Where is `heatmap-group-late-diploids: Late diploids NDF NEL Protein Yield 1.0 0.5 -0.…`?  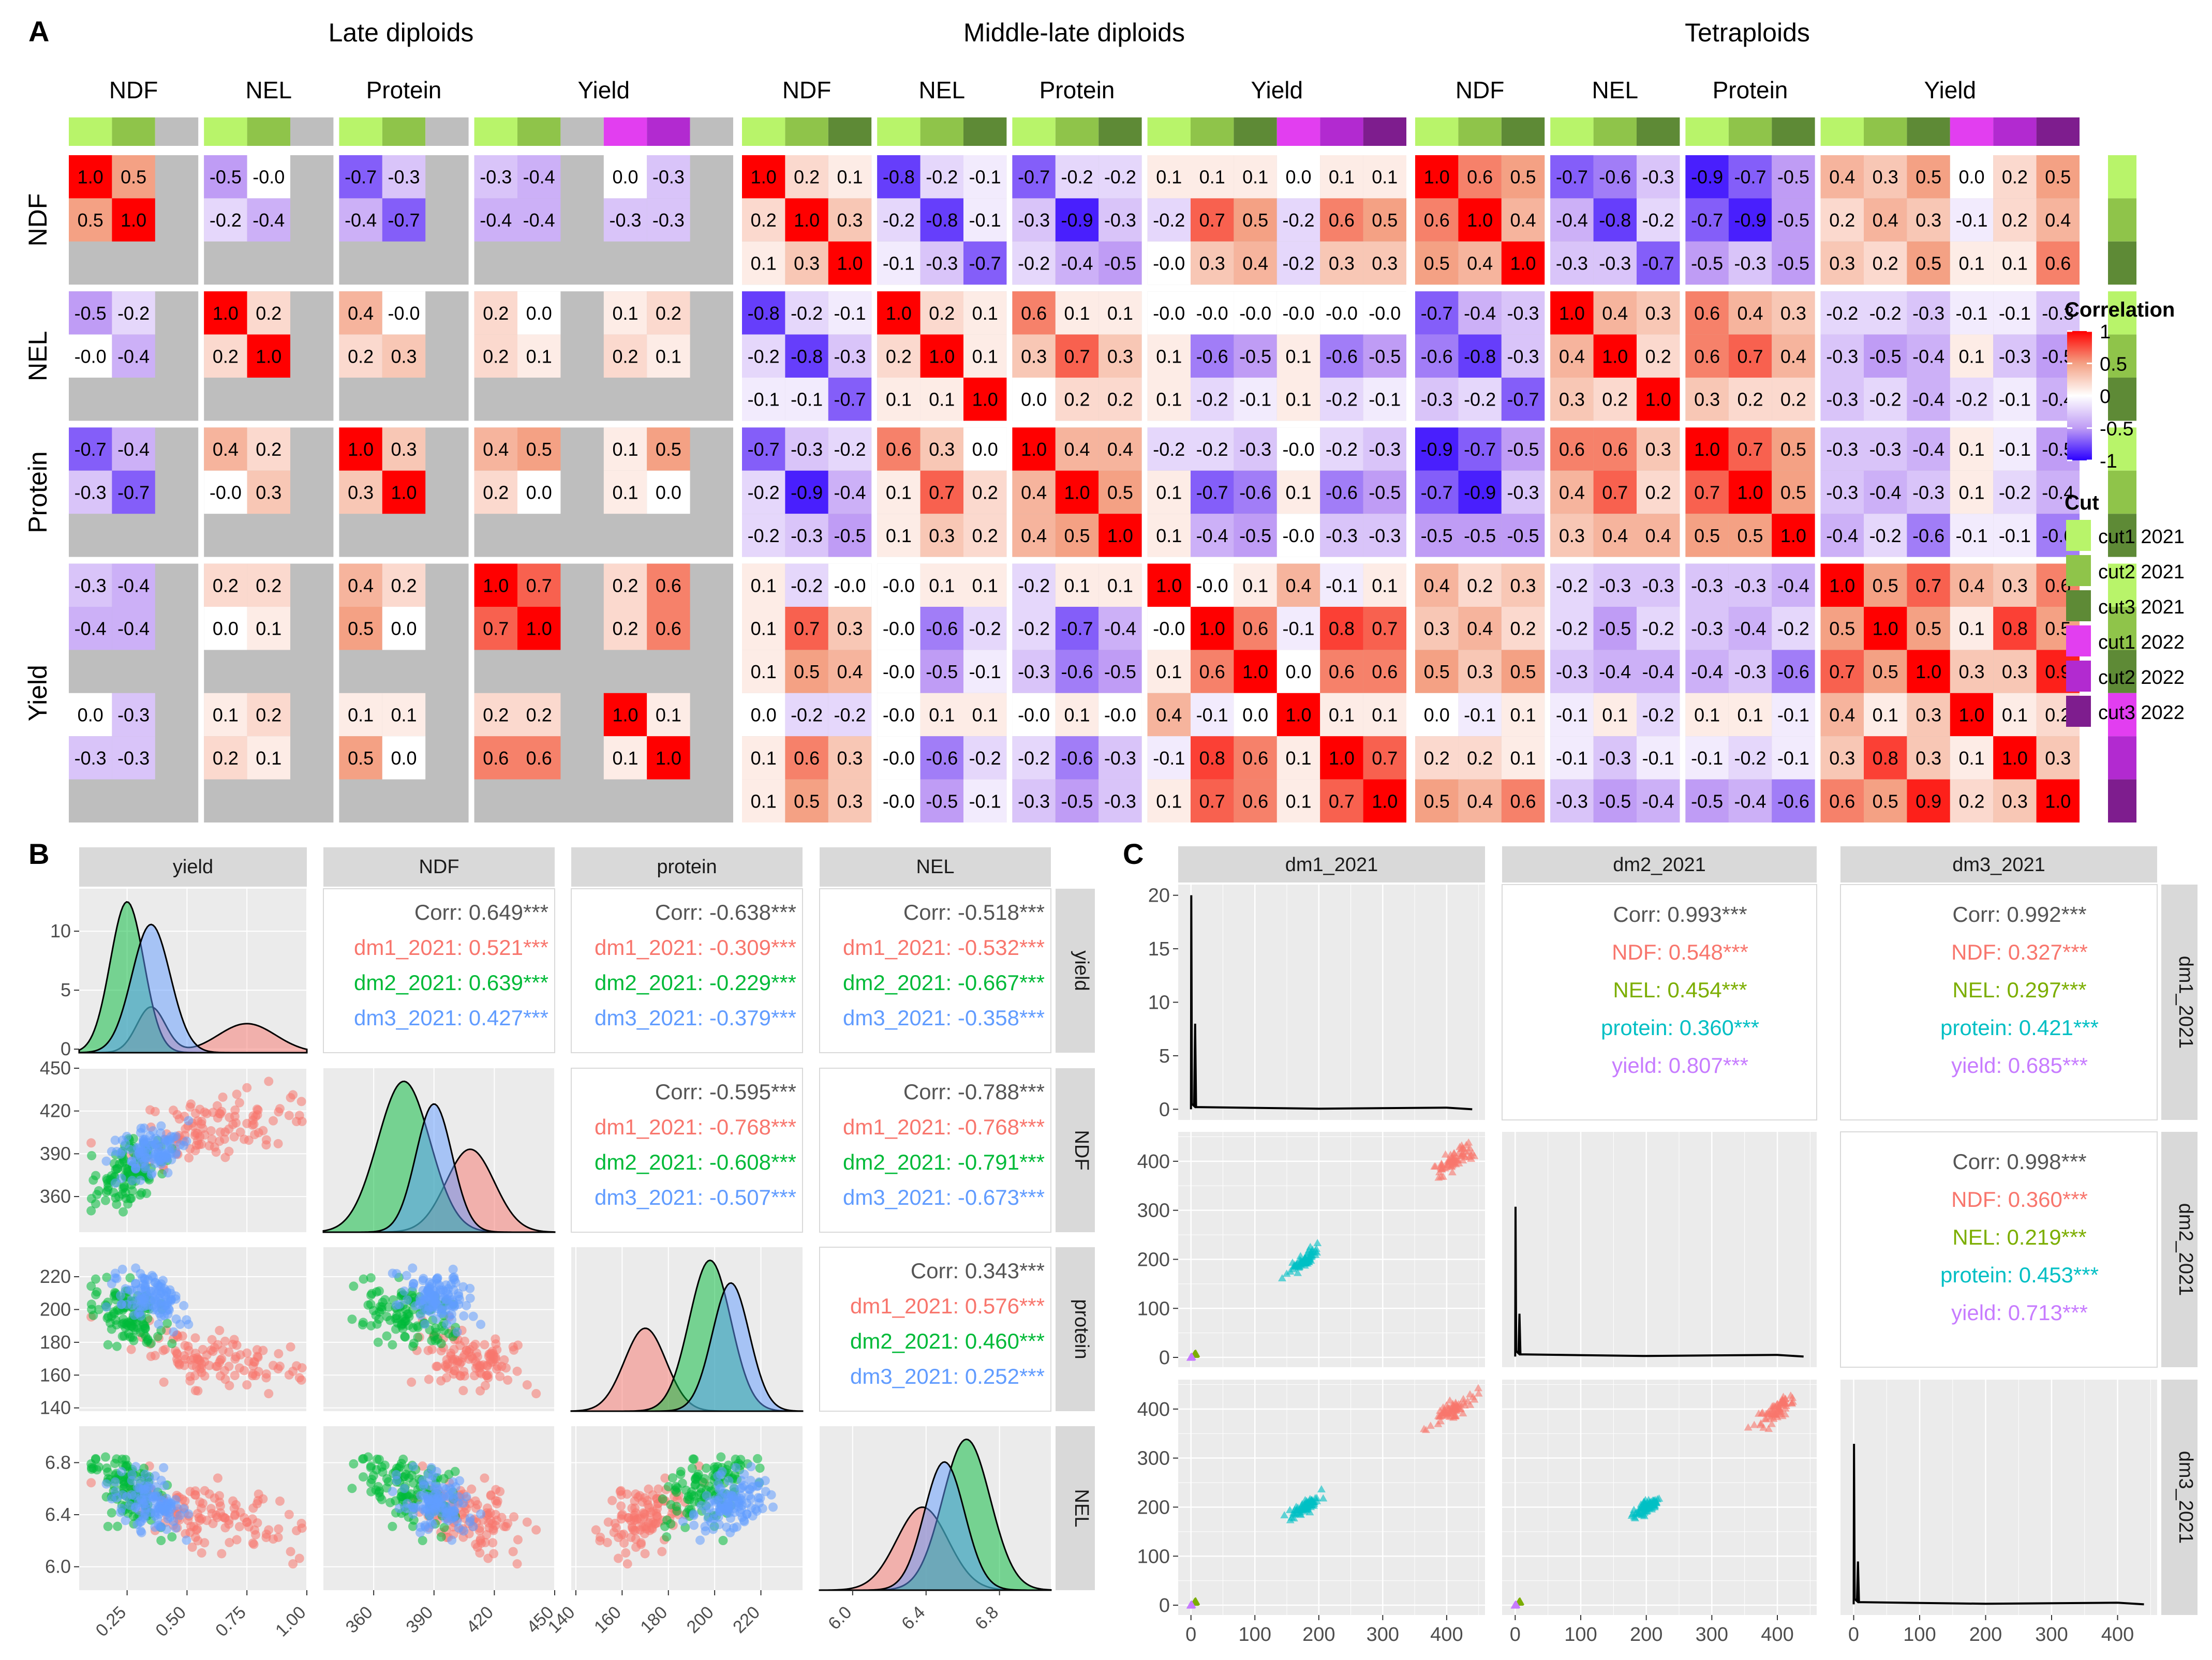 heatmap-group-late-diploids: Late diploids NDF NEL Protein Yield 1.0 0.5 -0.… is located at coordinates (401, 420).